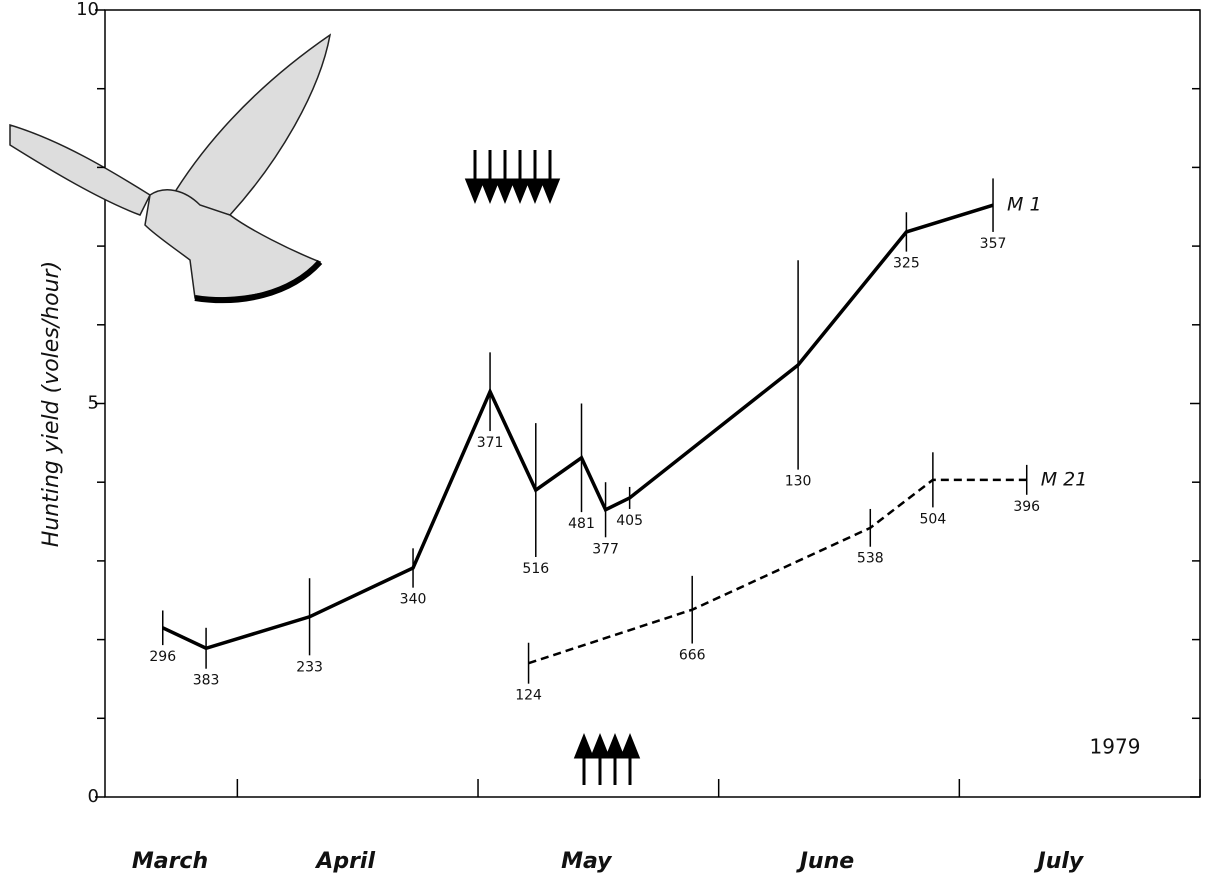 This screenshot has width=1205, height=878. Describe the element at coordinates (528, 696) in the screenshot. I see `sample-size-label: 124` at that location.